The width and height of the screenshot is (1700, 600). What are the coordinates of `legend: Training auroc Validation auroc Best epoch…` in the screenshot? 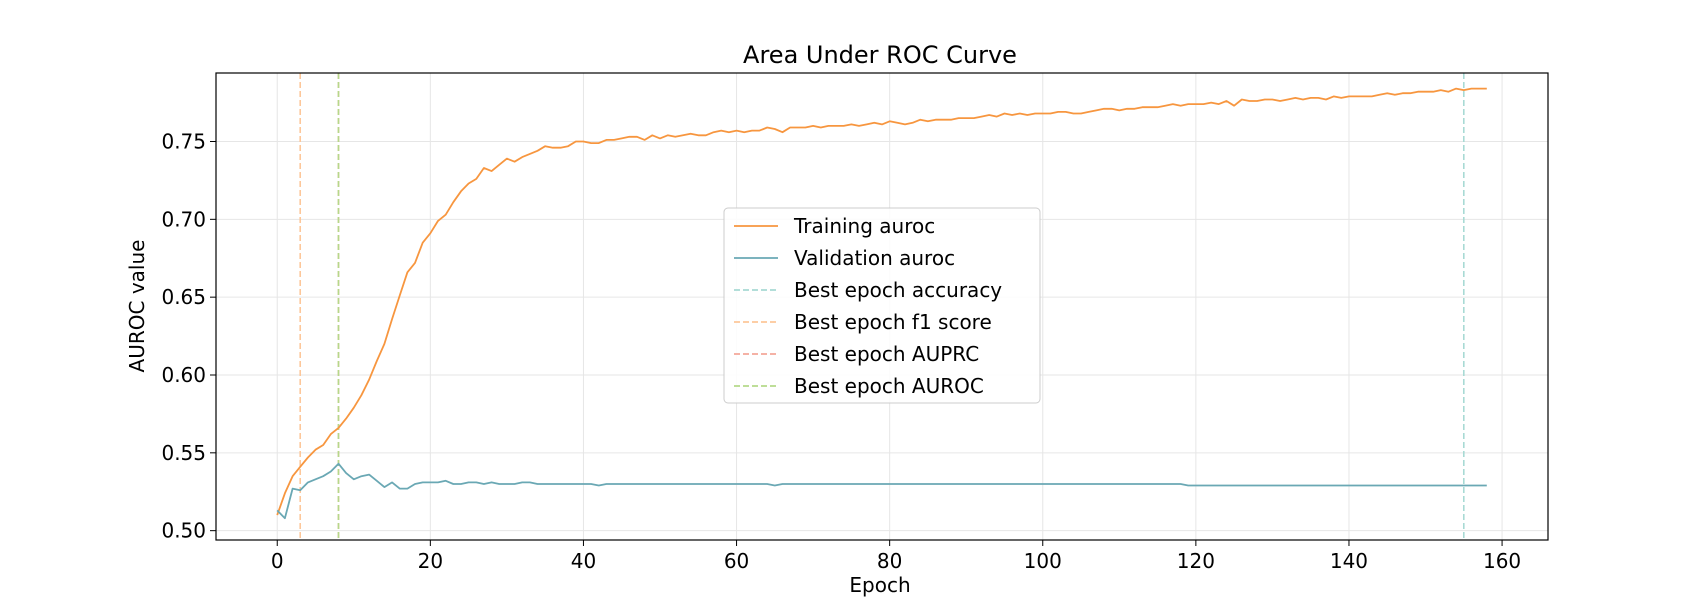 It's located at (882, 305).